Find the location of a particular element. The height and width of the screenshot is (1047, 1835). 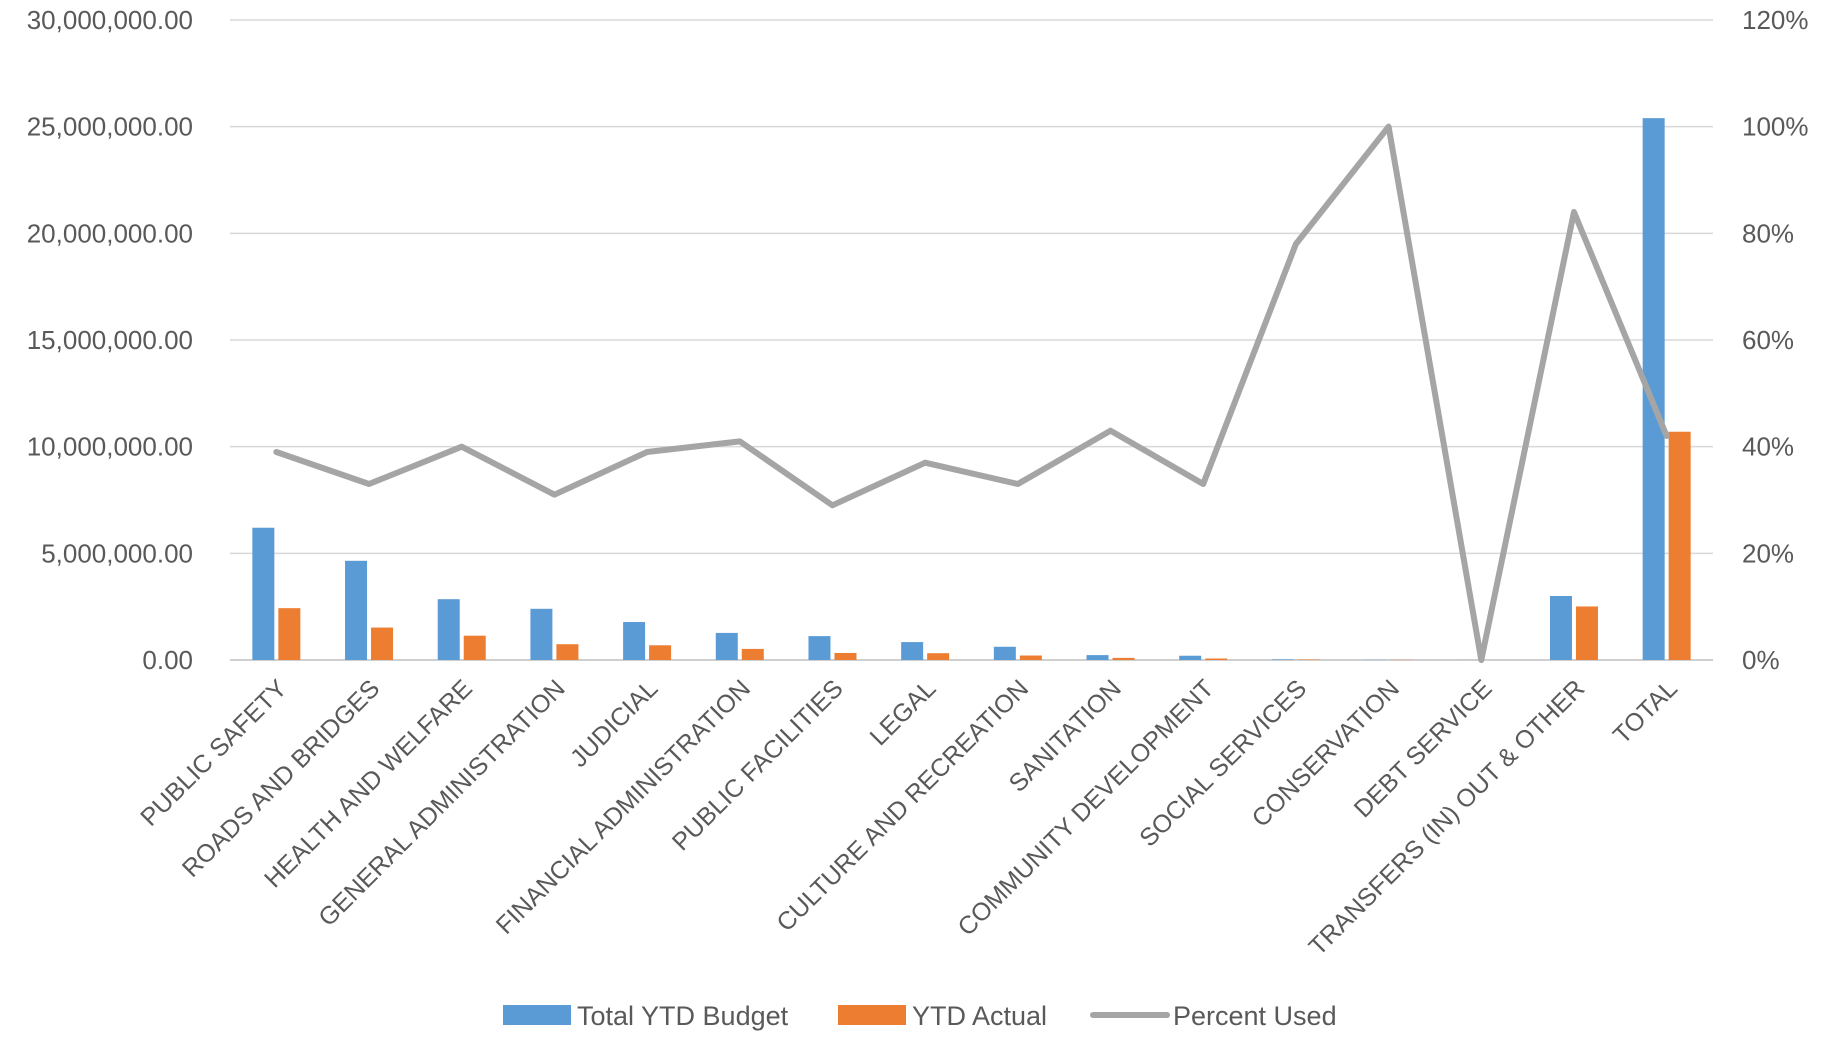

right-axis-tick-label: 120% is located at coordinates (1775, 20).